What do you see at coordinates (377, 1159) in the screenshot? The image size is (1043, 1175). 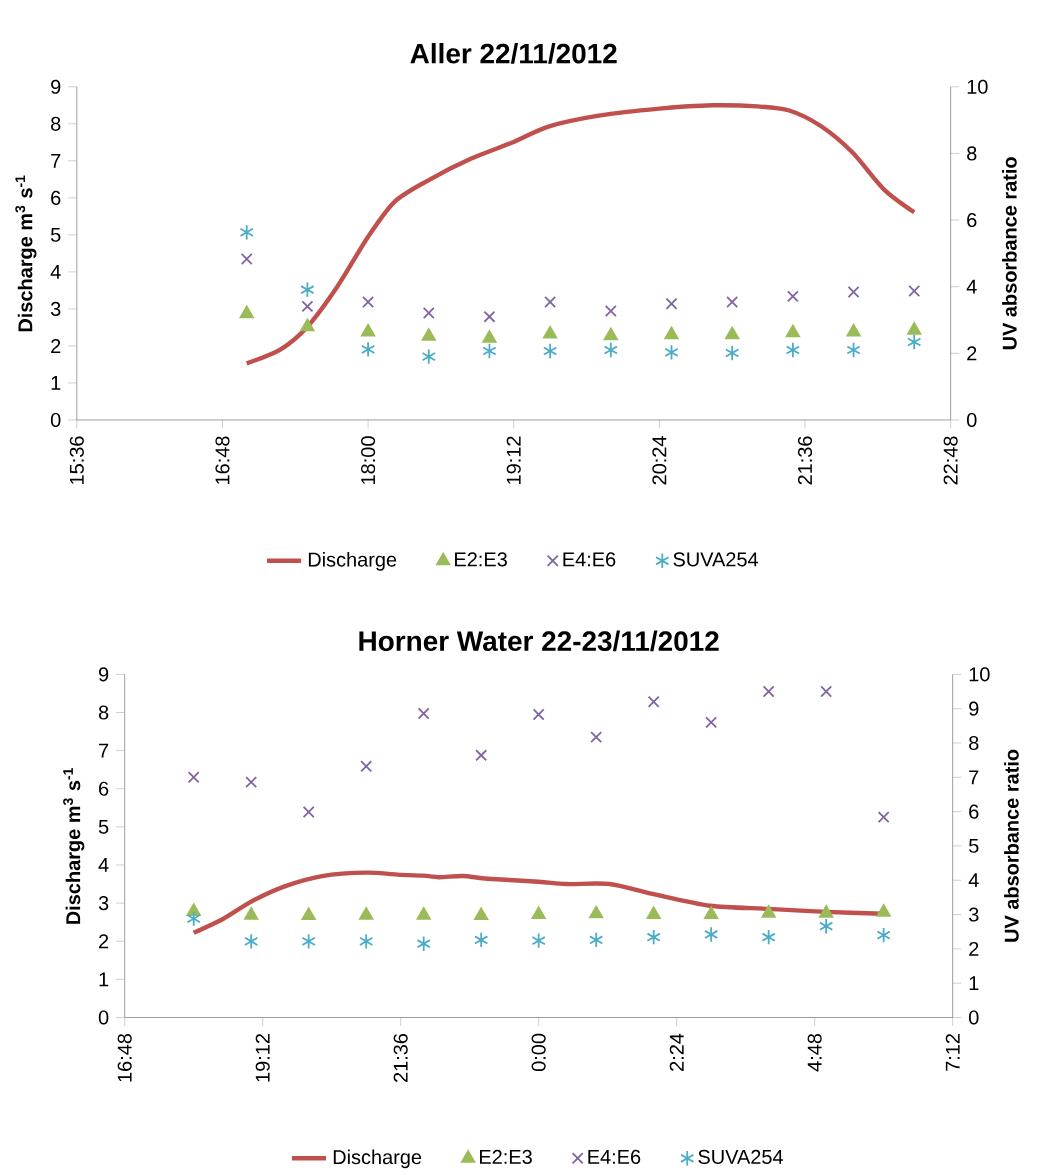 I see `legend-label: Discharge` at bounding box center [377, 1159].